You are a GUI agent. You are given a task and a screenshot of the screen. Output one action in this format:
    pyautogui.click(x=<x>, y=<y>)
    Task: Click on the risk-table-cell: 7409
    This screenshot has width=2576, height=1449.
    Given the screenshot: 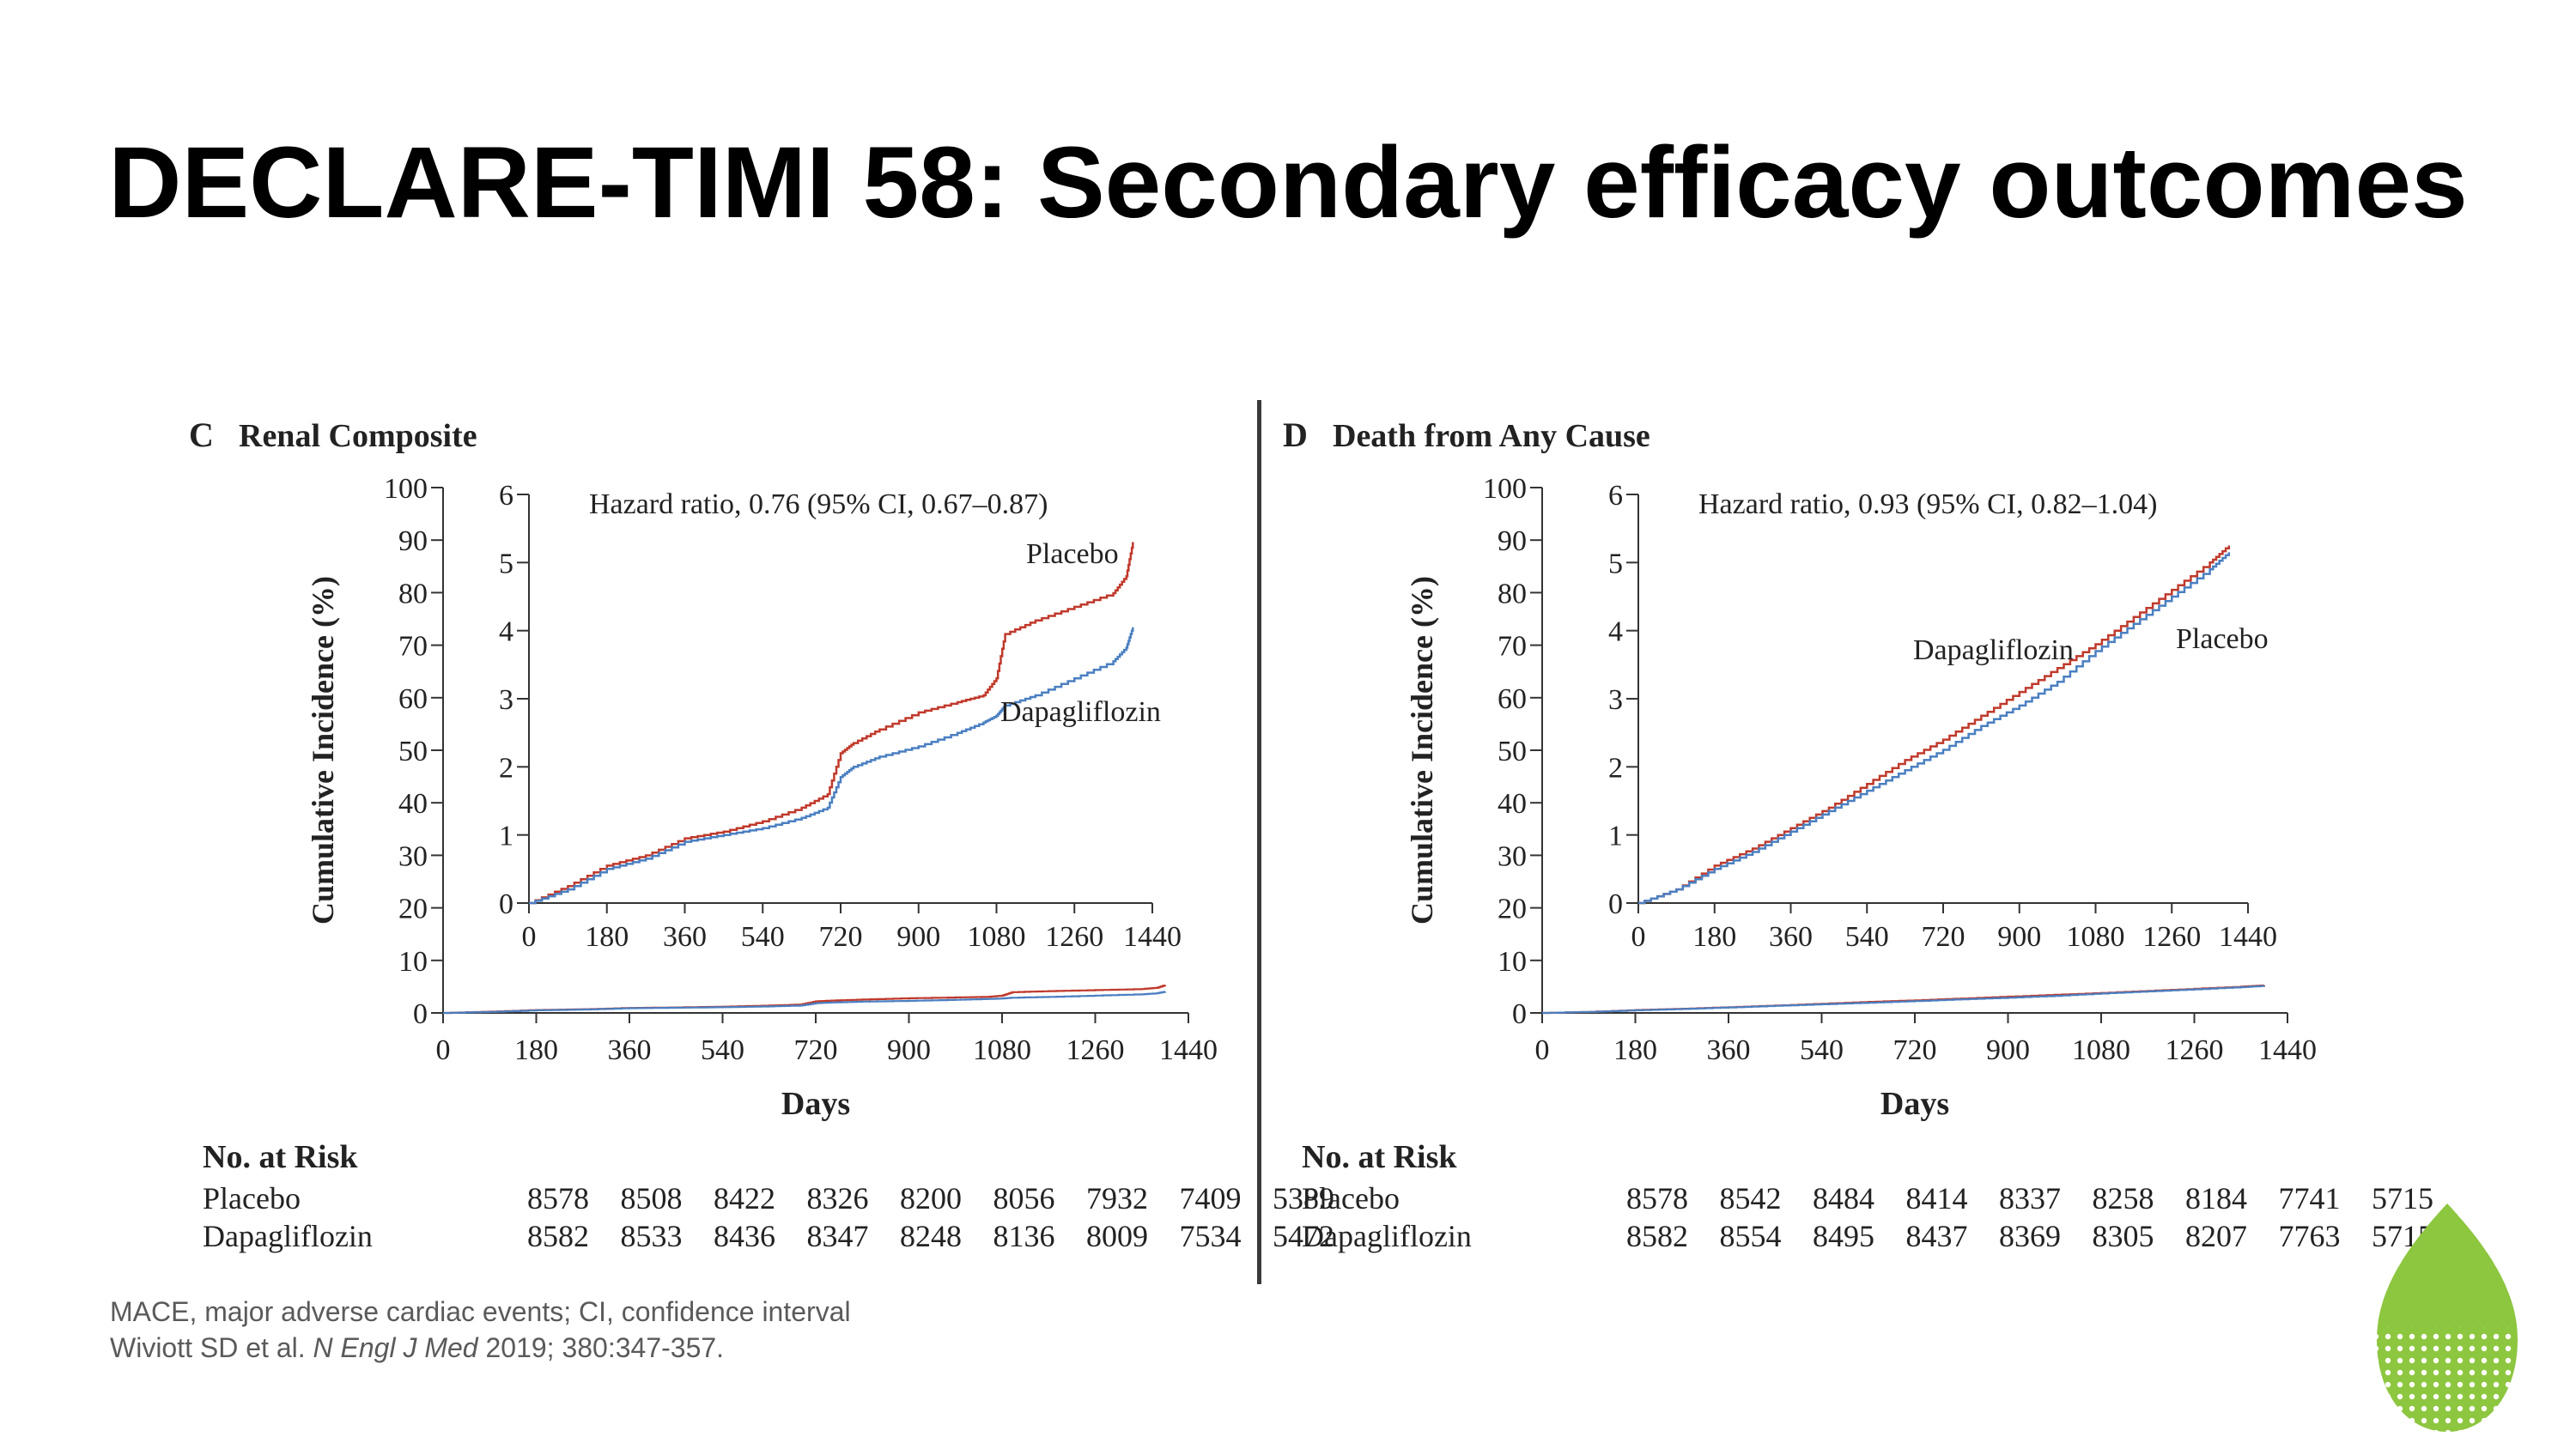 What is the action you would take?
    pyautogui.click(x=1211, y=1198)
    